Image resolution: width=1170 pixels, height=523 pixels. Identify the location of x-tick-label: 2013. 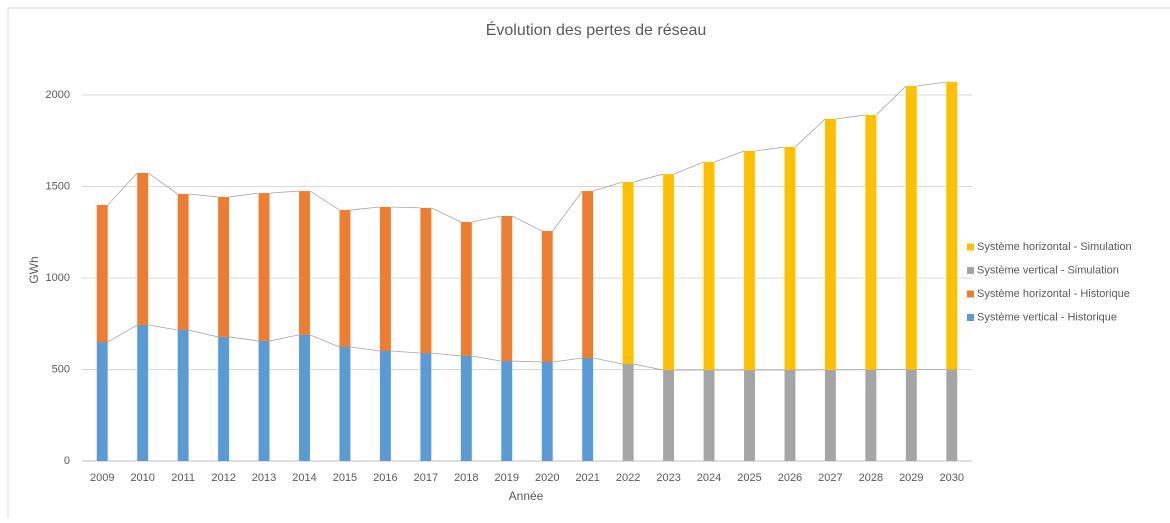
(264, 478).